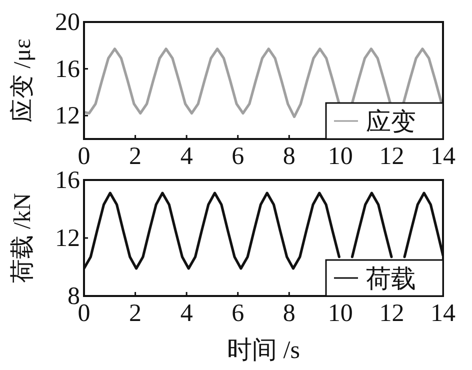 This screenshot has width=472, height=370. What do you see at coordinates (74, 296) in the screenshot?
I see `y-tick-label: 8` at bounding box center [74, 296].